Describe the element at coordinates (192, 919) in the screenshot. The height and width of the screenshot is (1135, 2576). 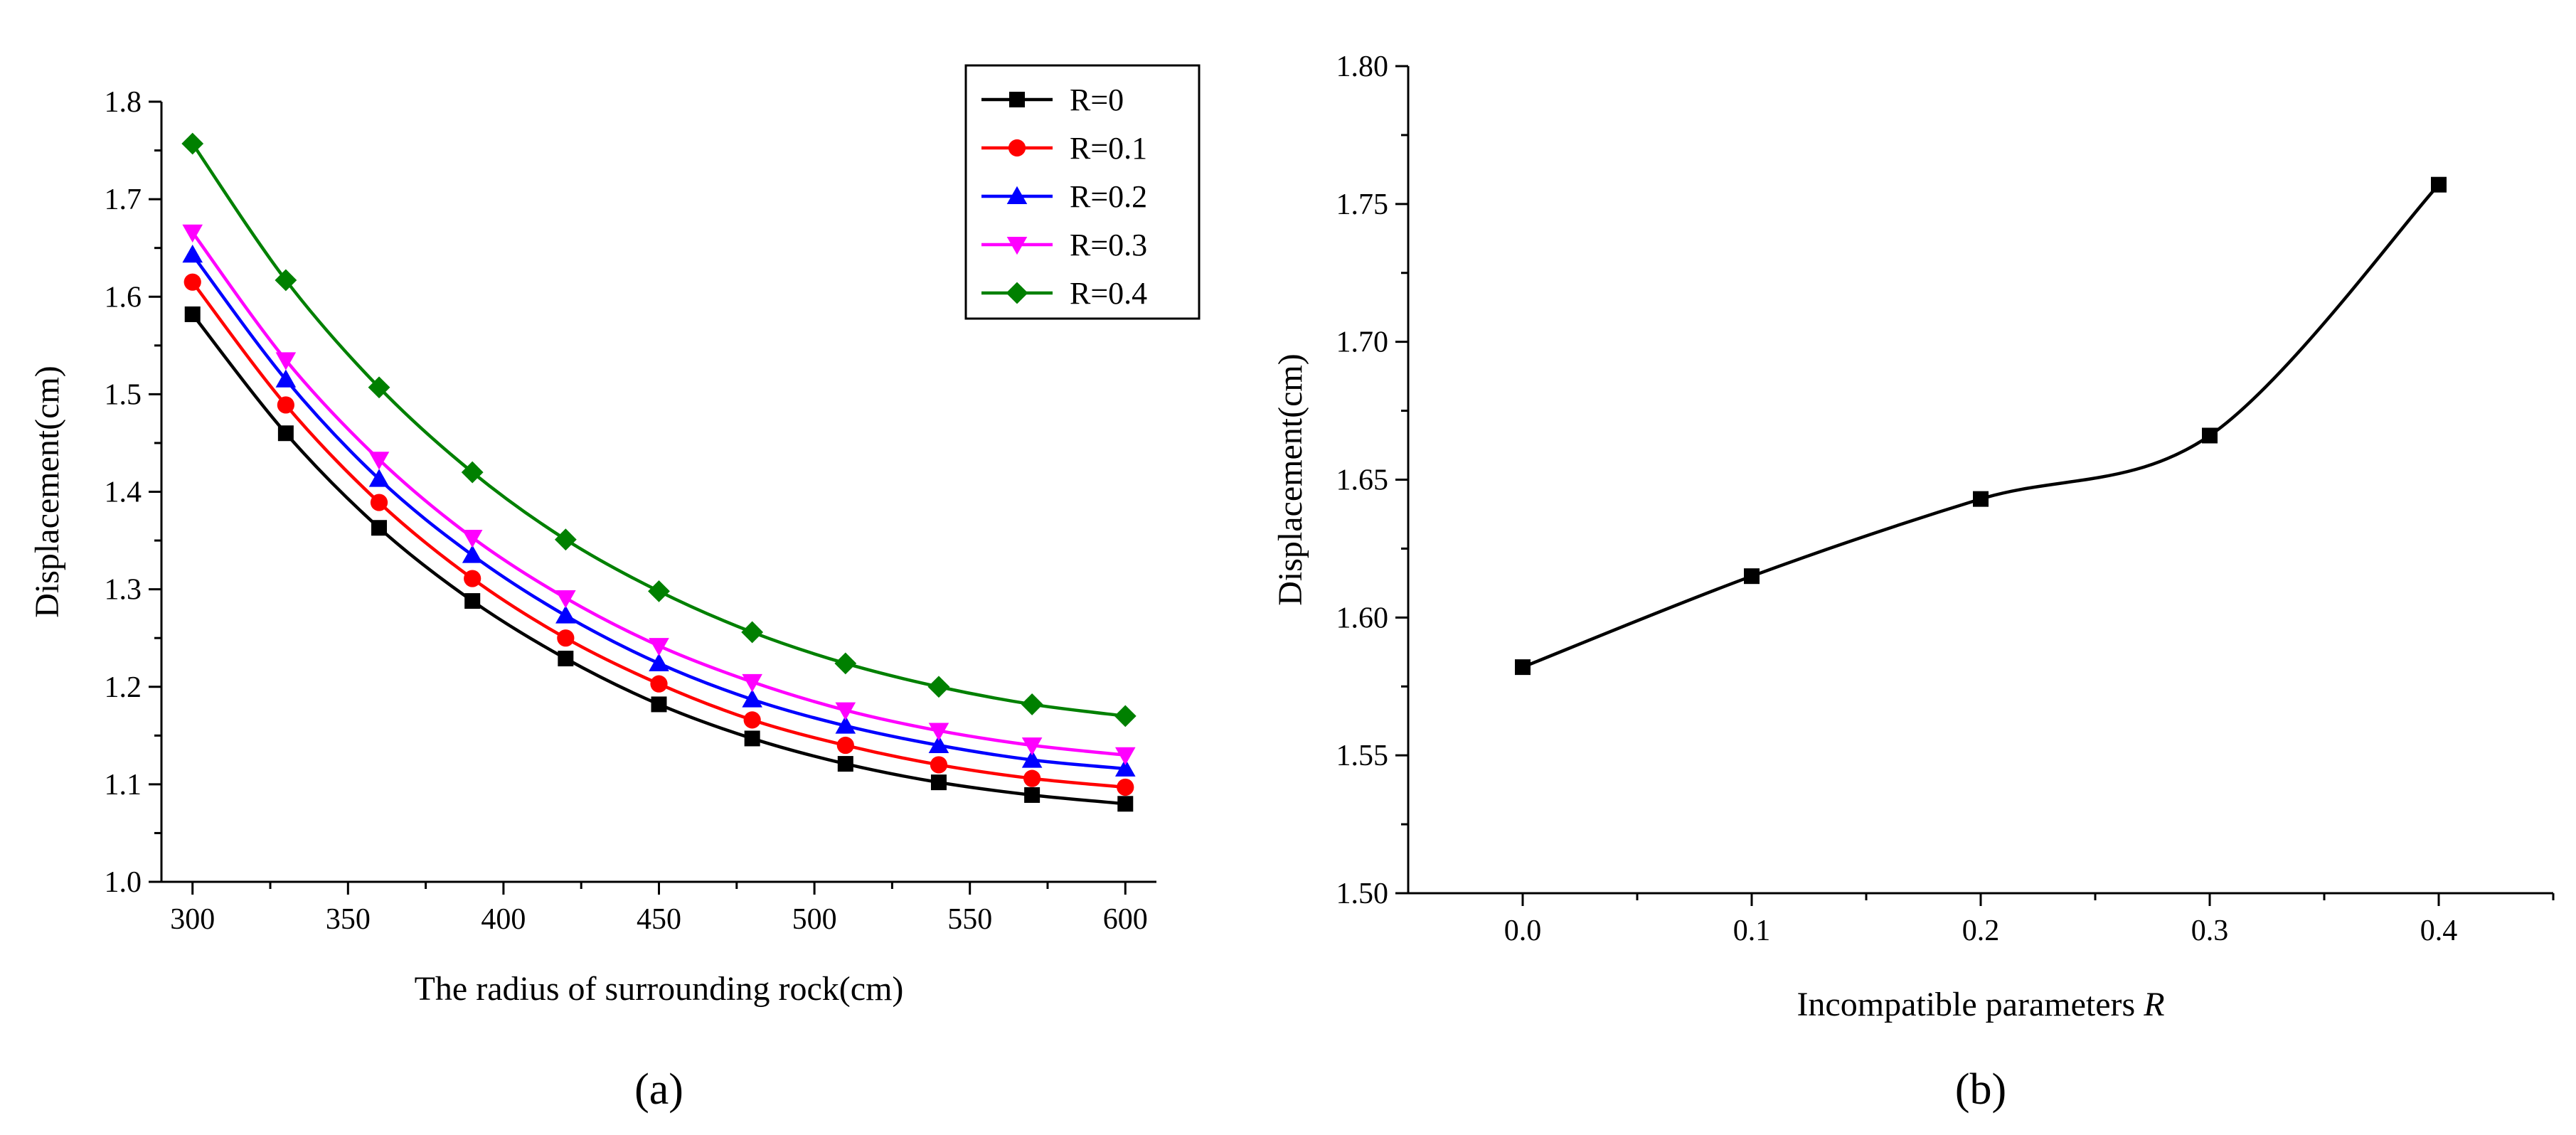
I see `x-tick-label: 300` at that location.